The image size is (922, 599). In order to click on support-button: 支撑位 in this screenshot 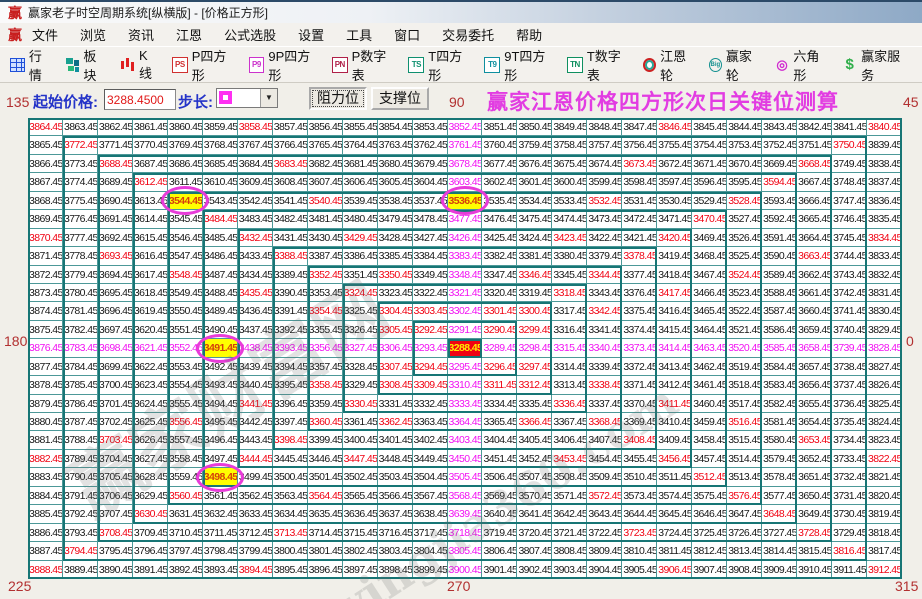, I will do `click(400, 98)`.